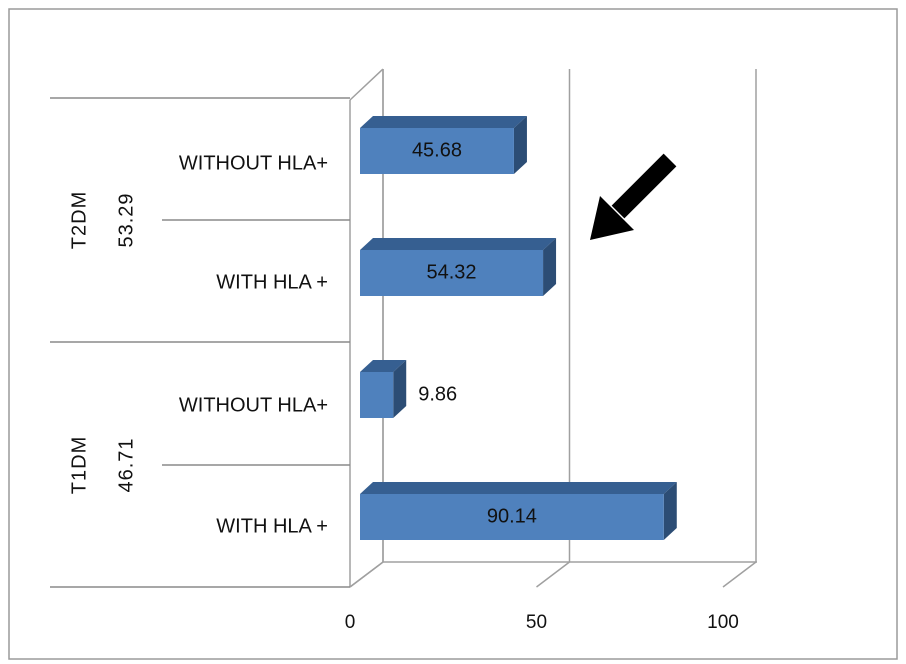 This screenshot has height=664, width=906. I want to click on group-name-t1dm: T1DM, so click(79, 465).